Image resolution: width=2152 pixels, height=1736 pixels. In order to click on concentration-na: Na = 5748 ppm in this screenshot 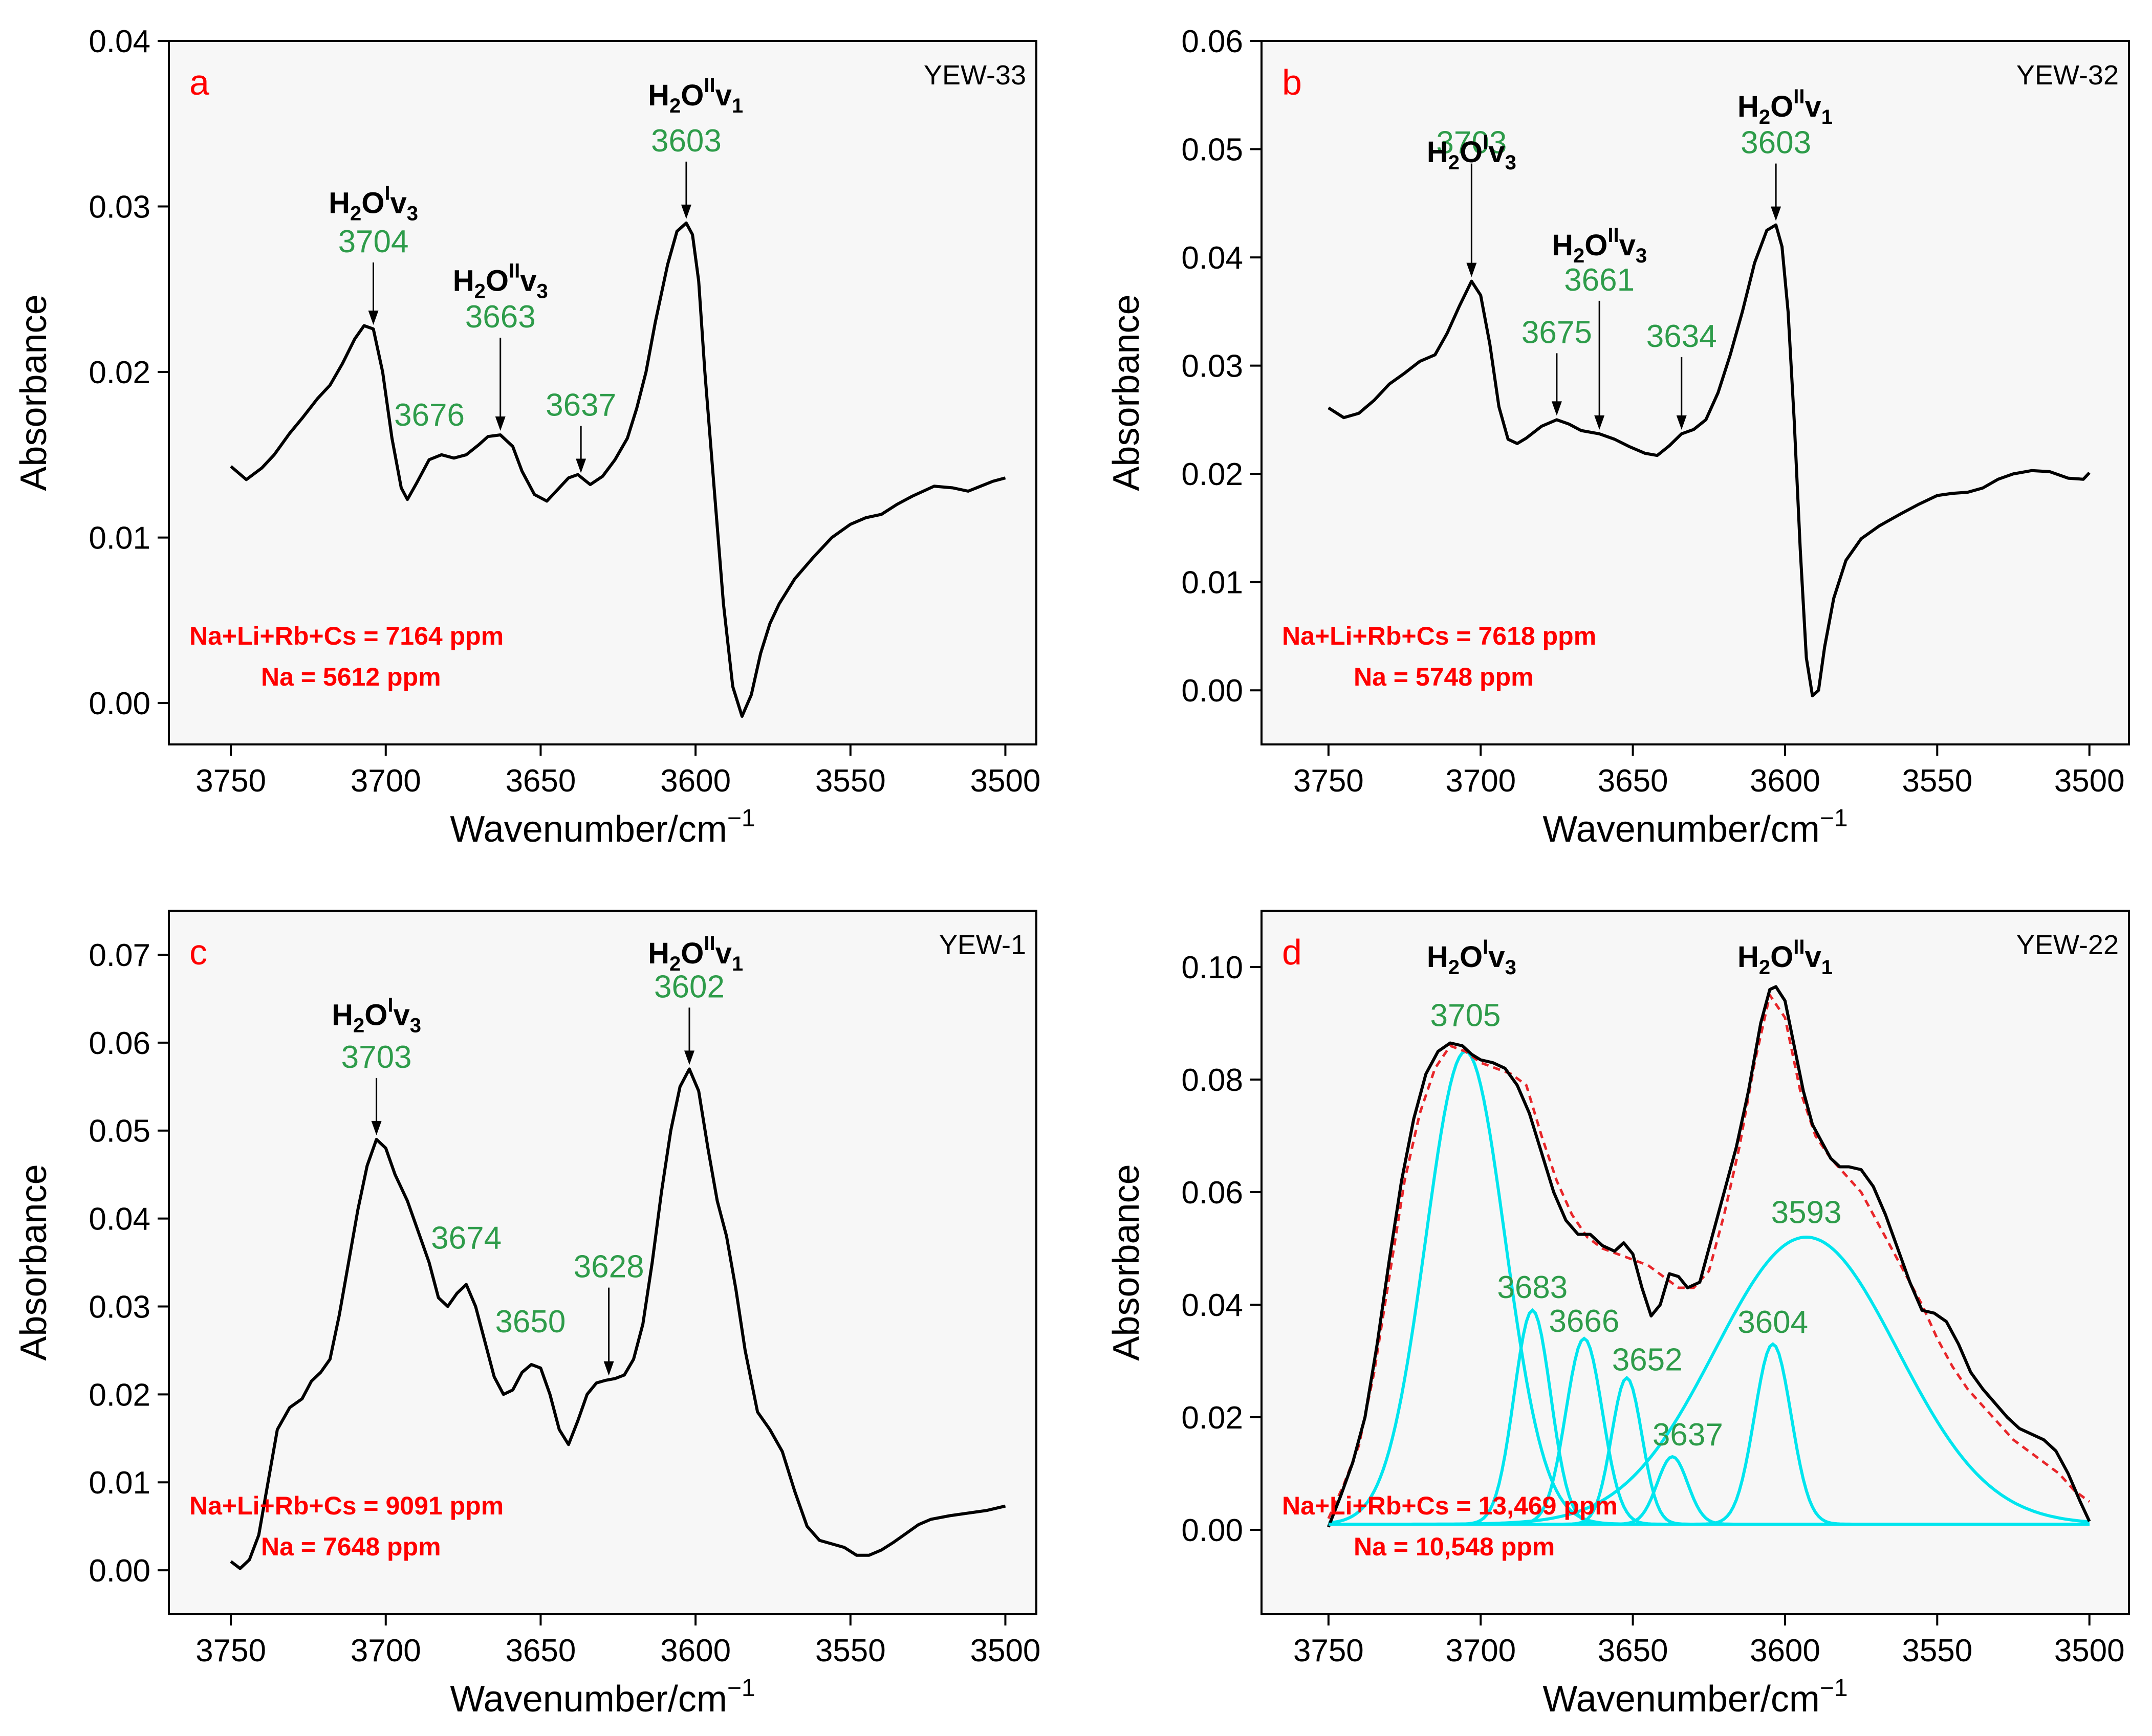, I will do `click(1444, 677)`.